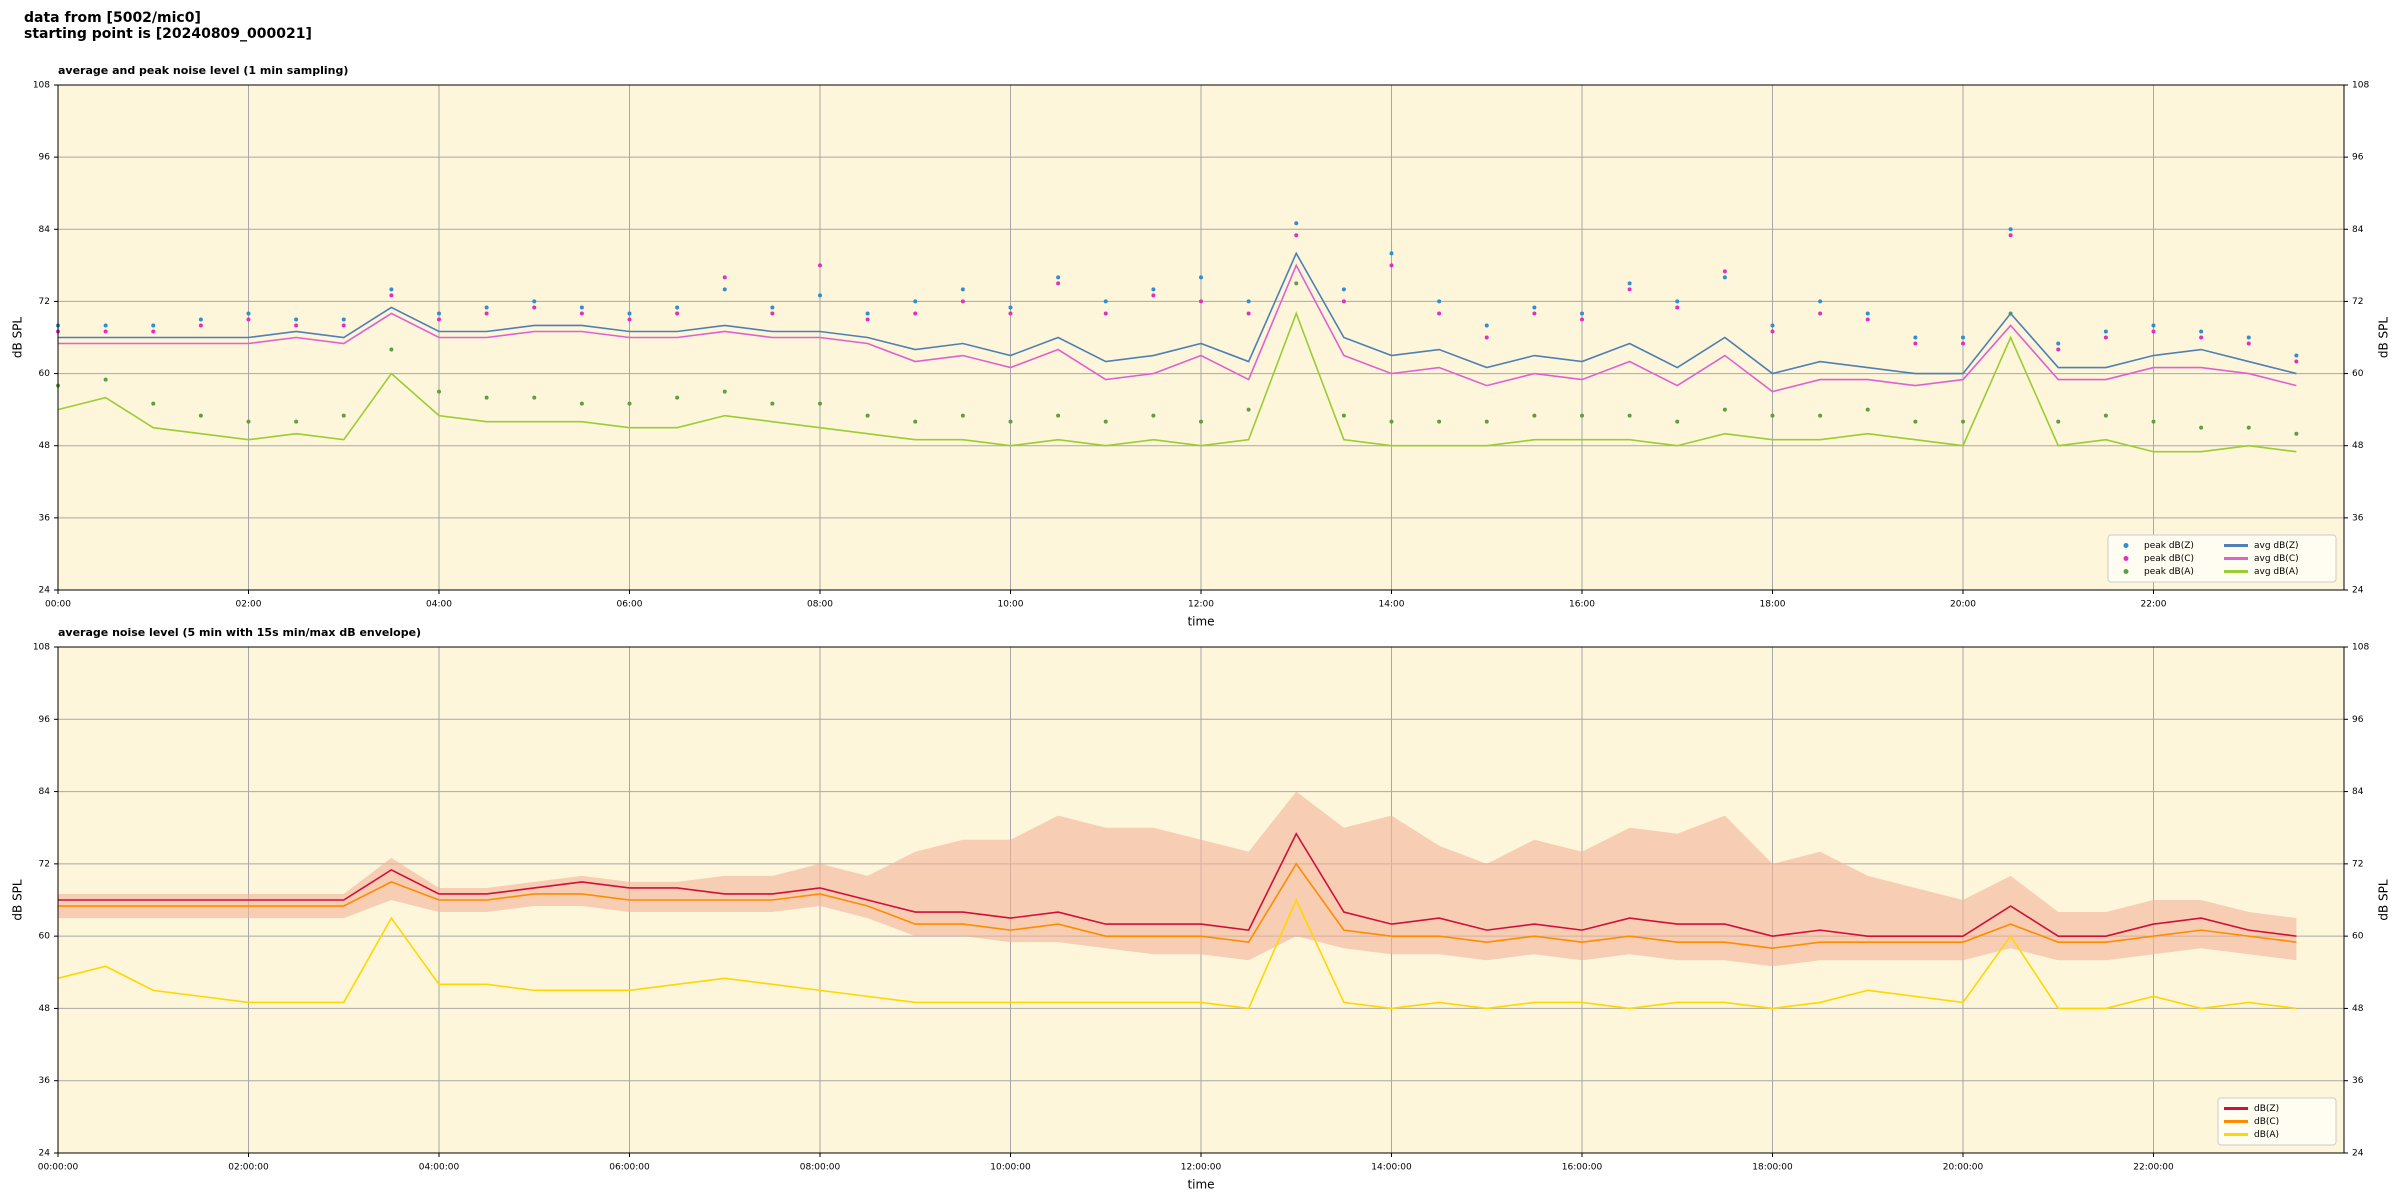 The image size is (2400, 1200). What do you see at coordinates (2153, 1168) in the screenshot?
I see `x-tick-label: 22:00:00` at bounding box center [2153, 1168].